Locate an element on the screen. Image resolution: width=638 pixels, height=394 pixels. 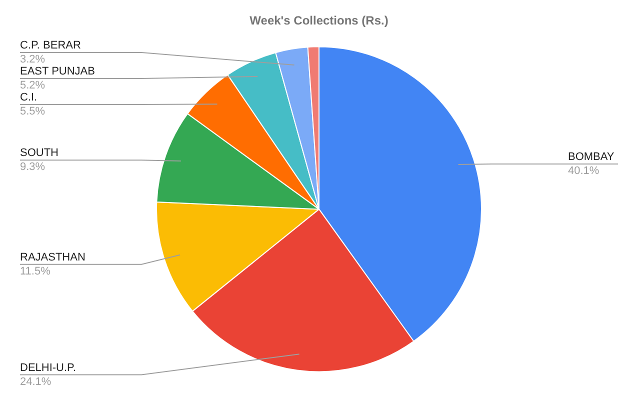
chart-title: Week's Collections (Rs.) is located at coordinates (319, 21).